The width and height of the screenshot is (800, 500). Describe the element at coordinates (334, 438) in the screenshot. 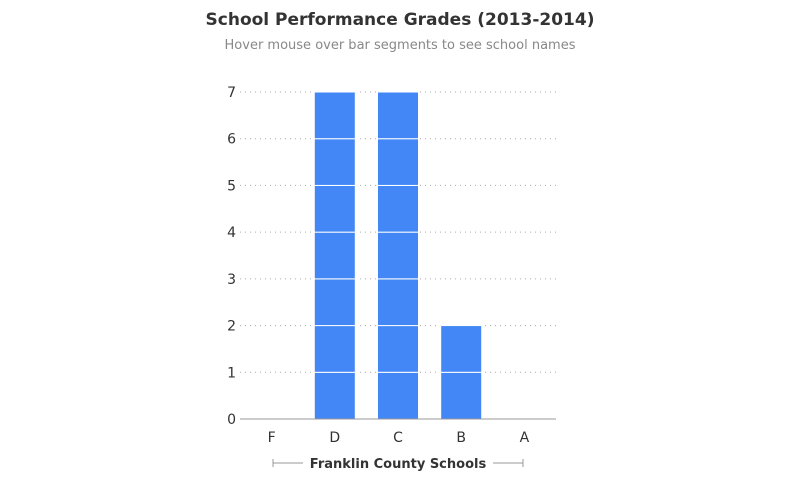

I see `x-tick-label: D` at that location.